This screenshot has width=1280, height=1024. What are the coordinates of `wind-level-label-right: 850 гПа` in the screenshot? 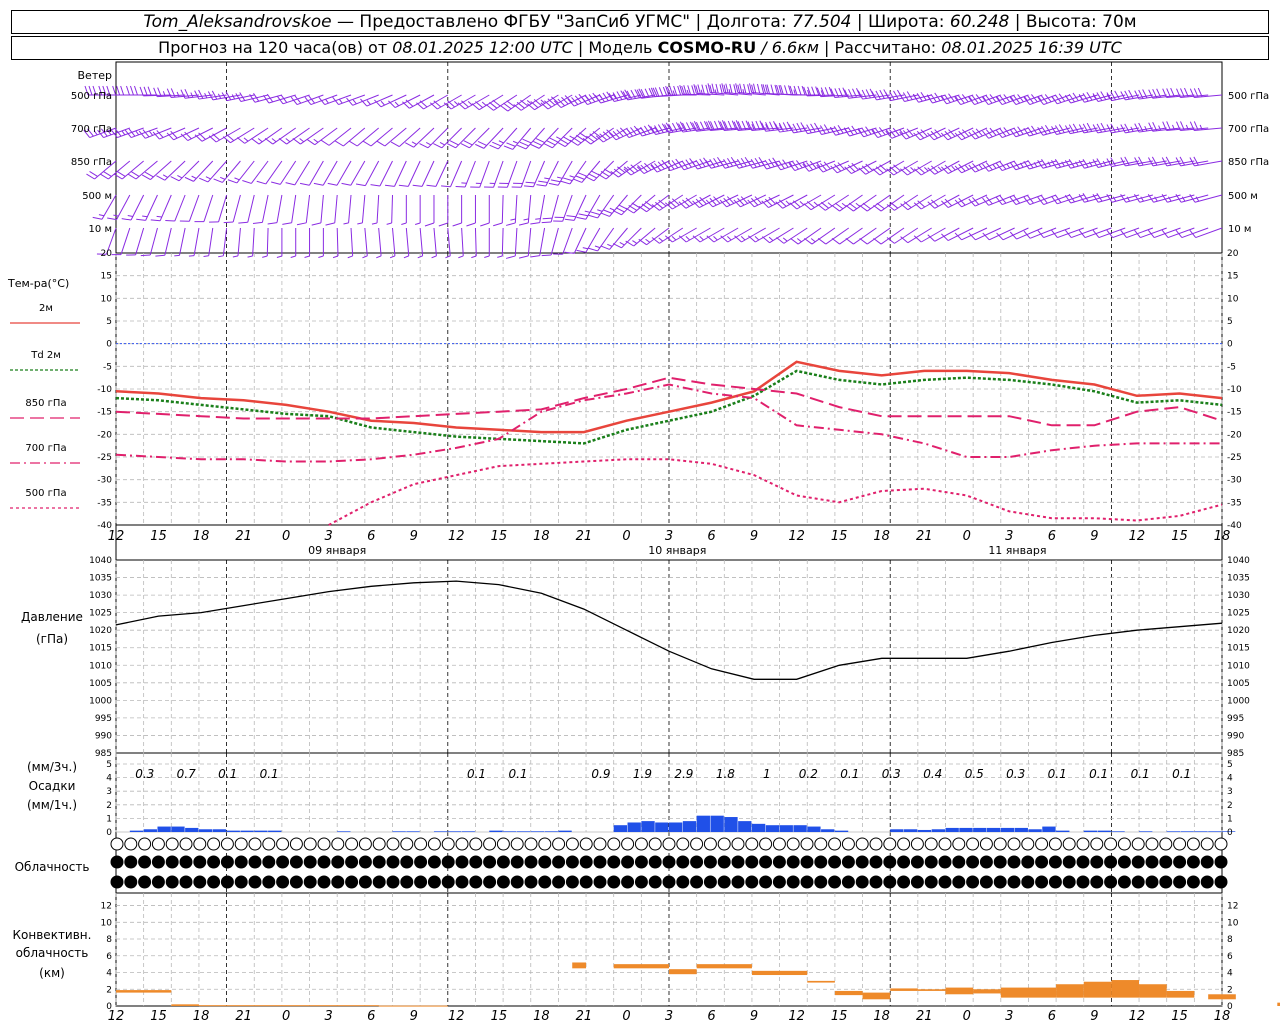 It's located at (1248, 162).